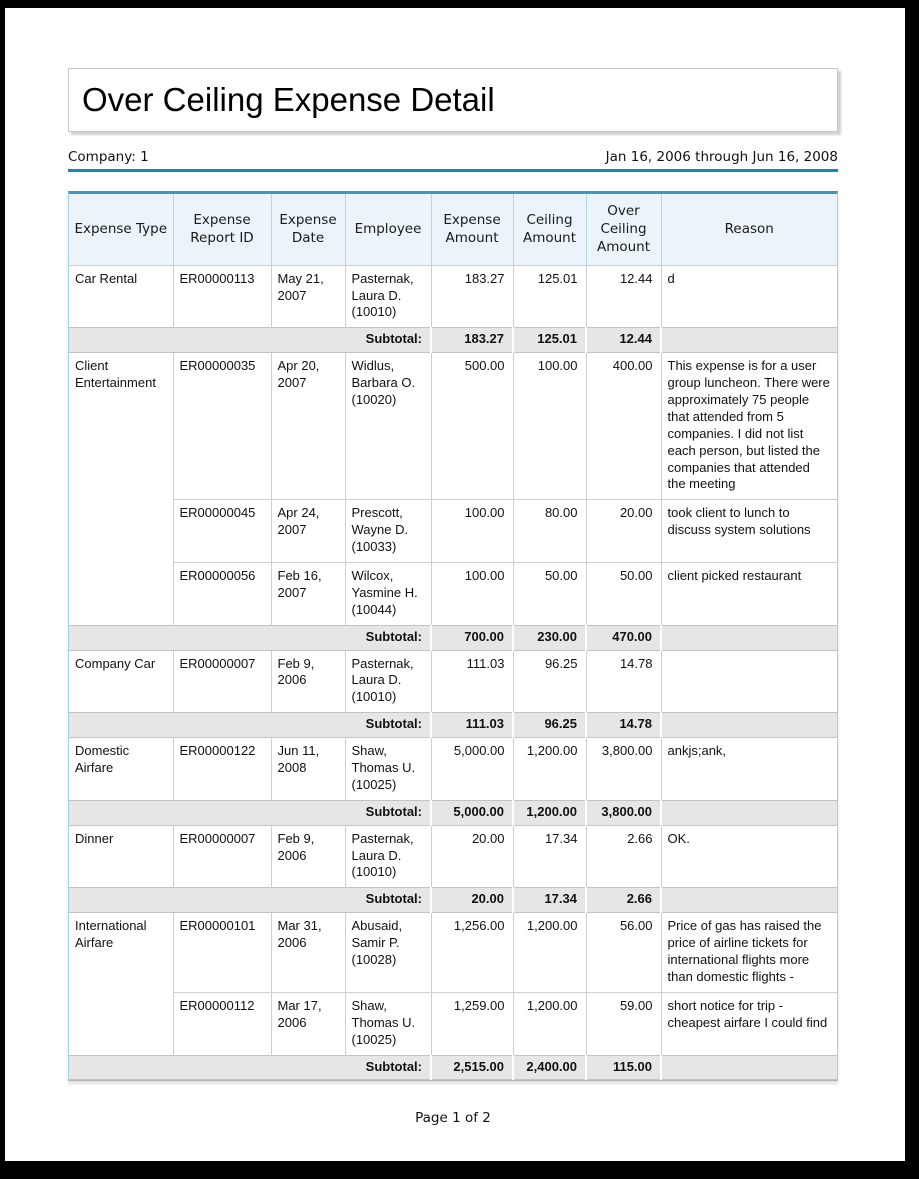 The image size is (919, 1179). I want to click on cell-expense-amount: 20.00, so click(472, 856).